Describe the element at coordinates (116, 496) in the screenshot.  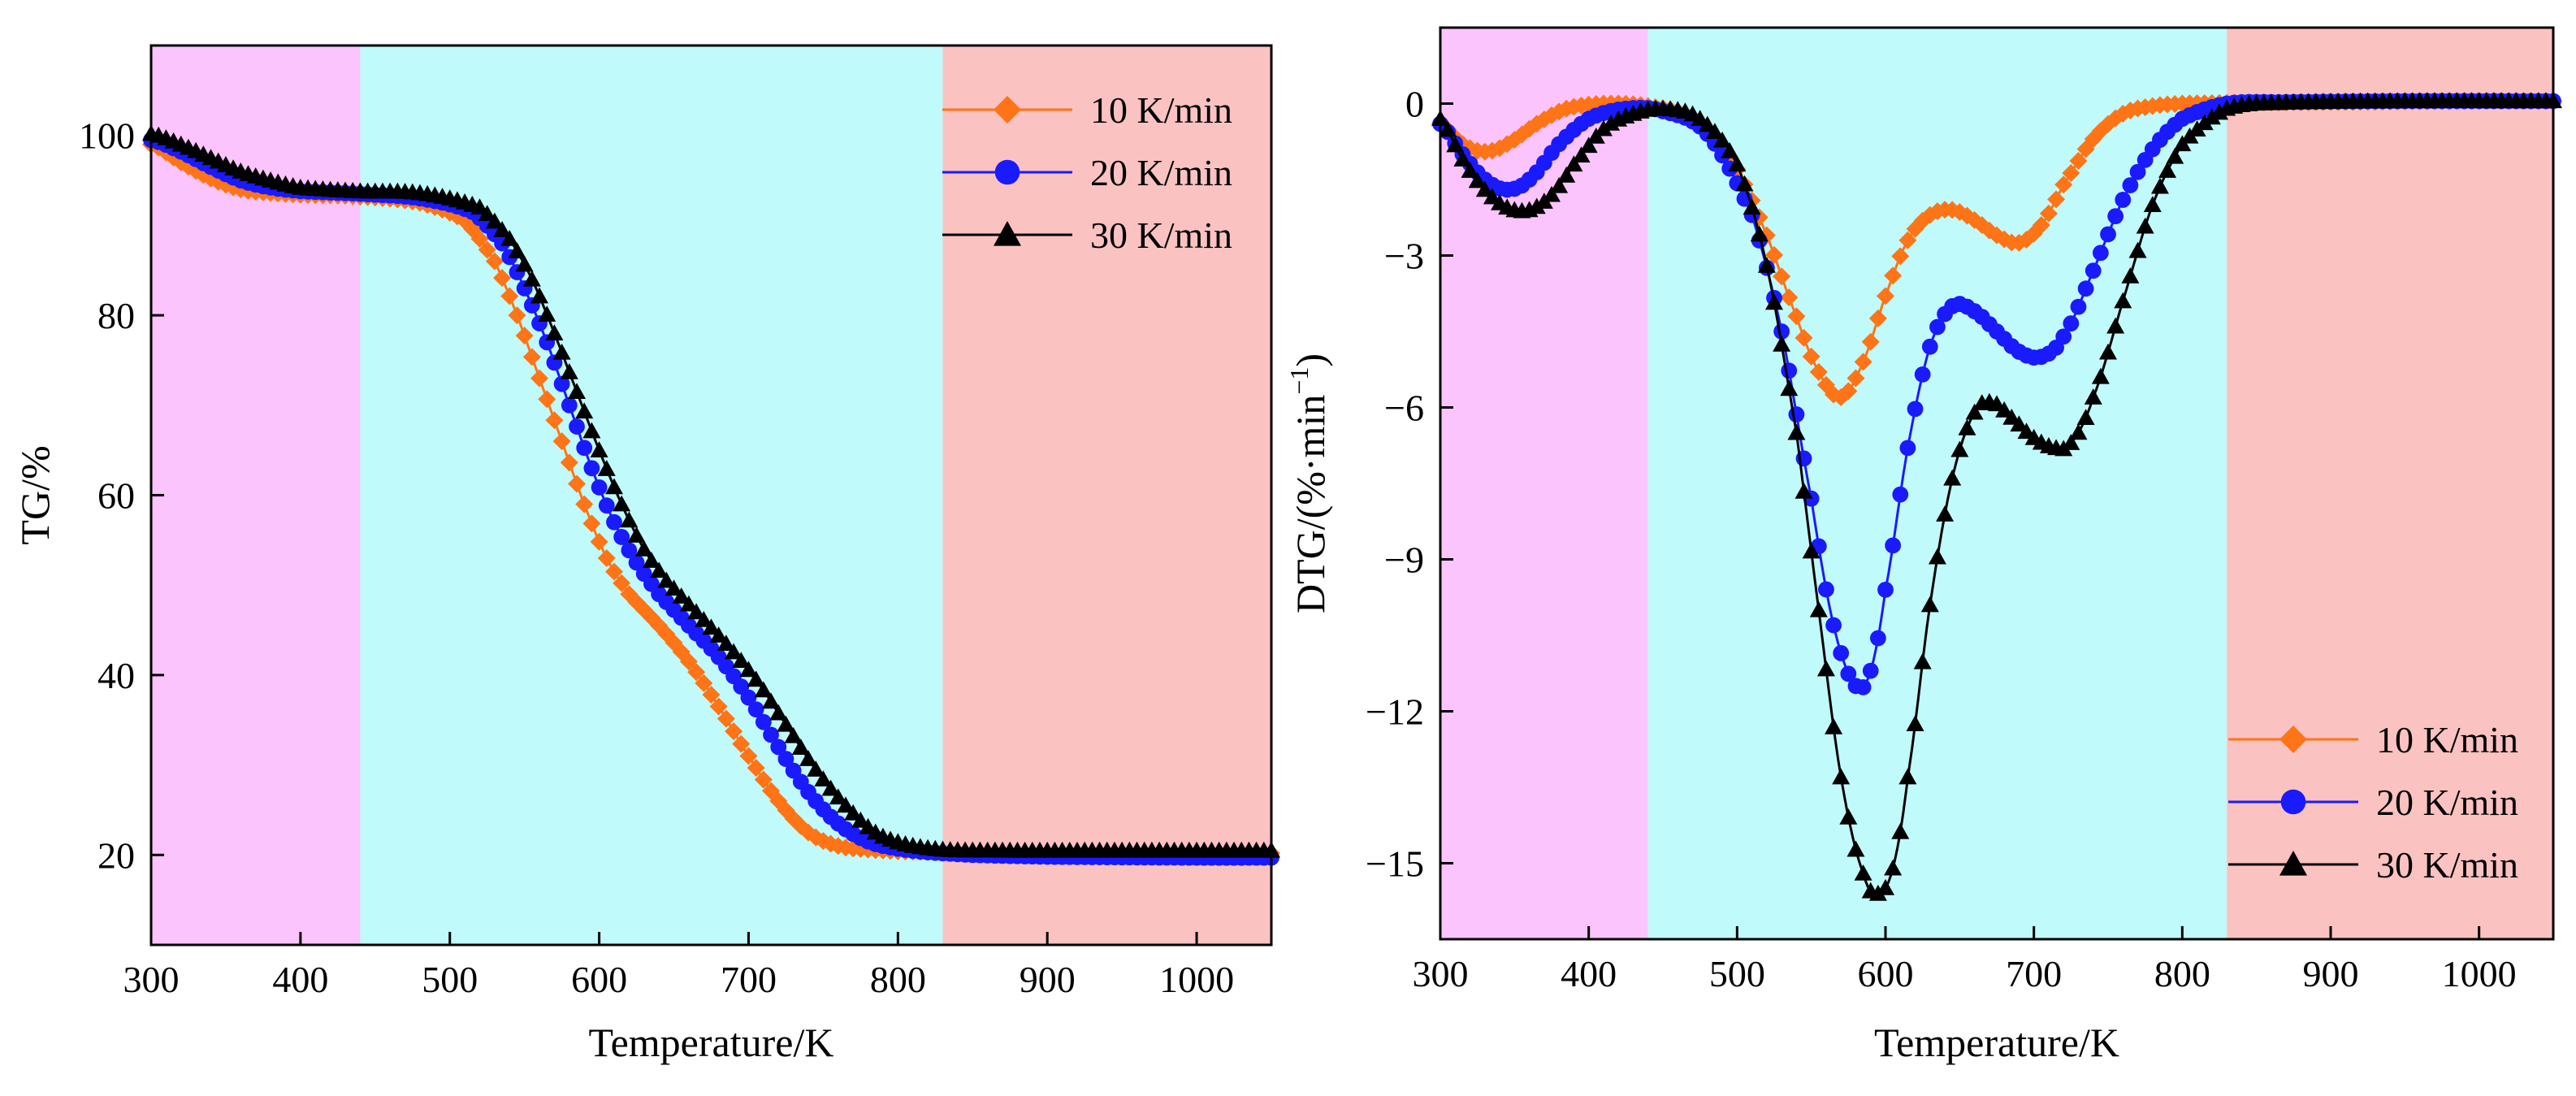
I see `tg-y-tick-label-3: 60` at that location.